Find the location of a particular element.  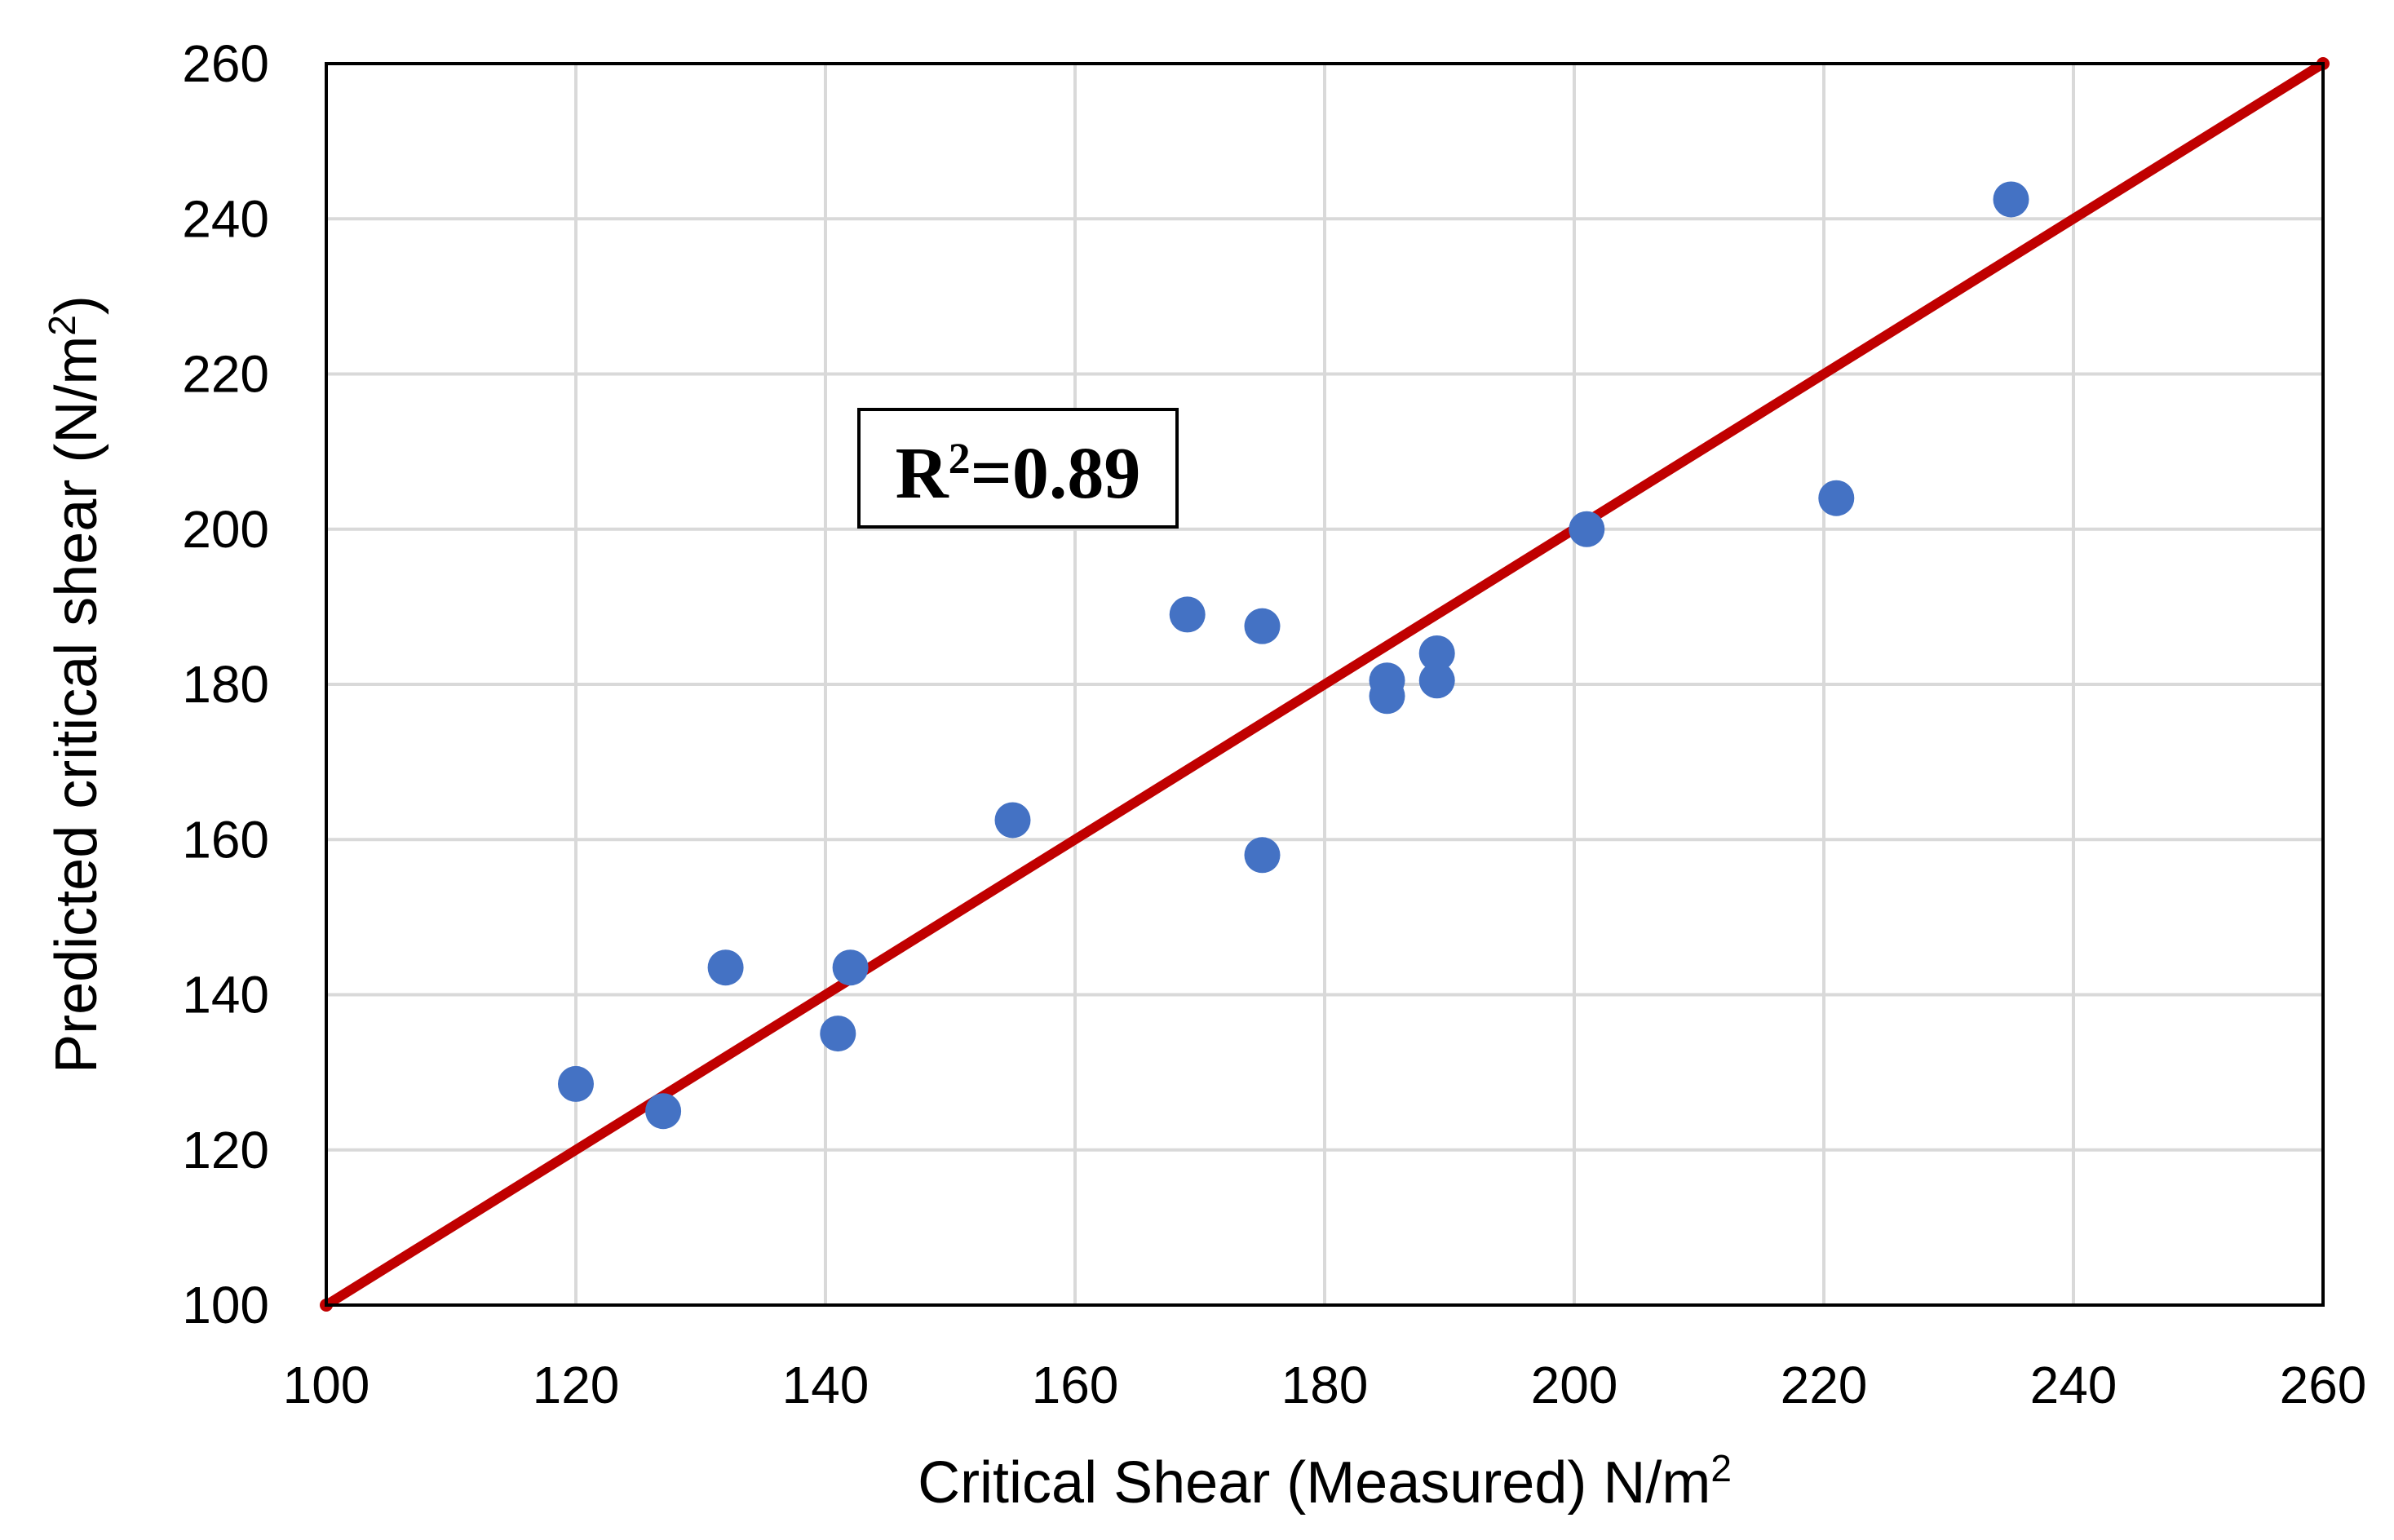

y-tick-label: 160 is located at coordinates (226, 840).